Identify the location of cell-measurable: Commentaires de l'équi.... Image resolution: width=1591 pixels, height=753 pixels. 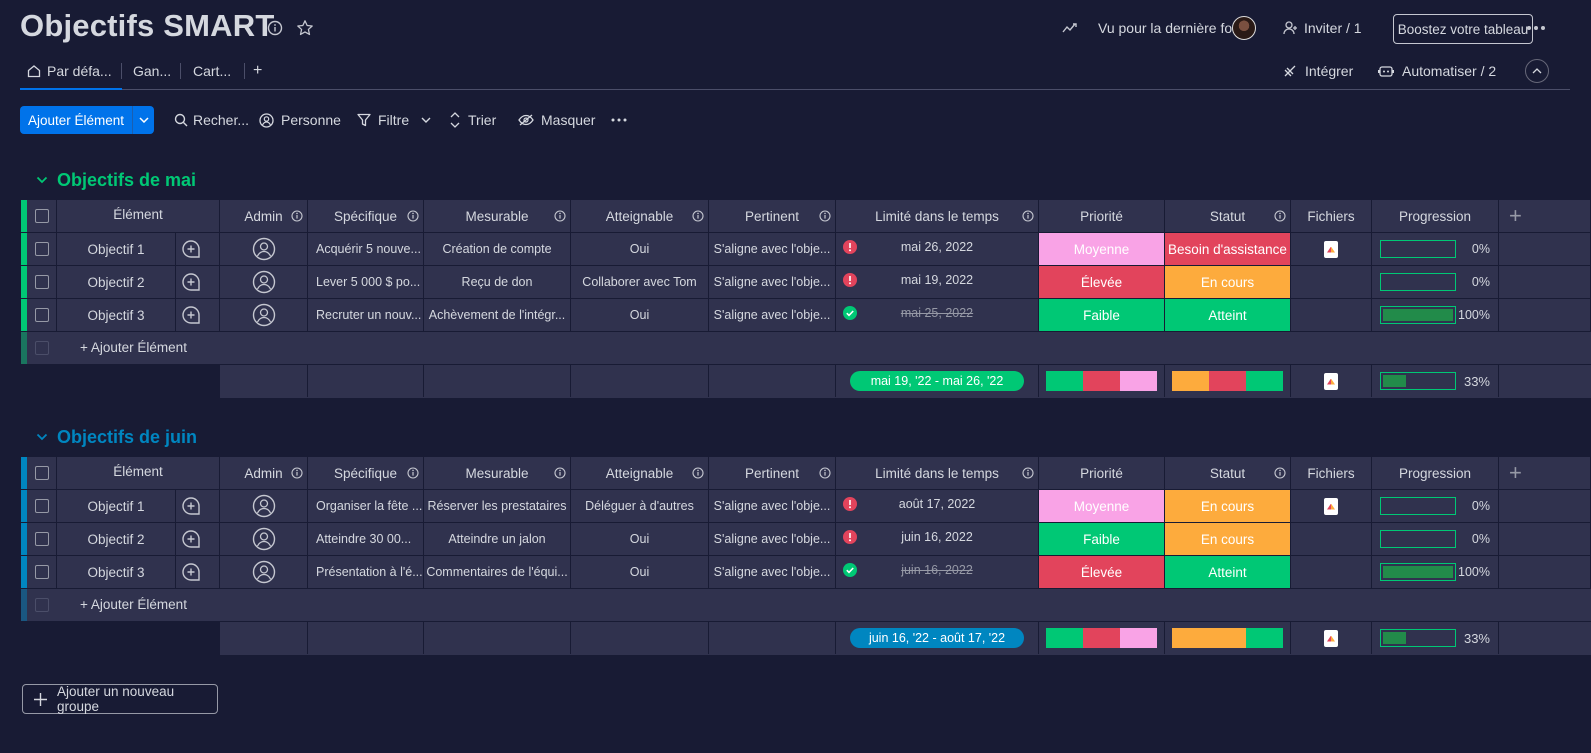
(497, 572).